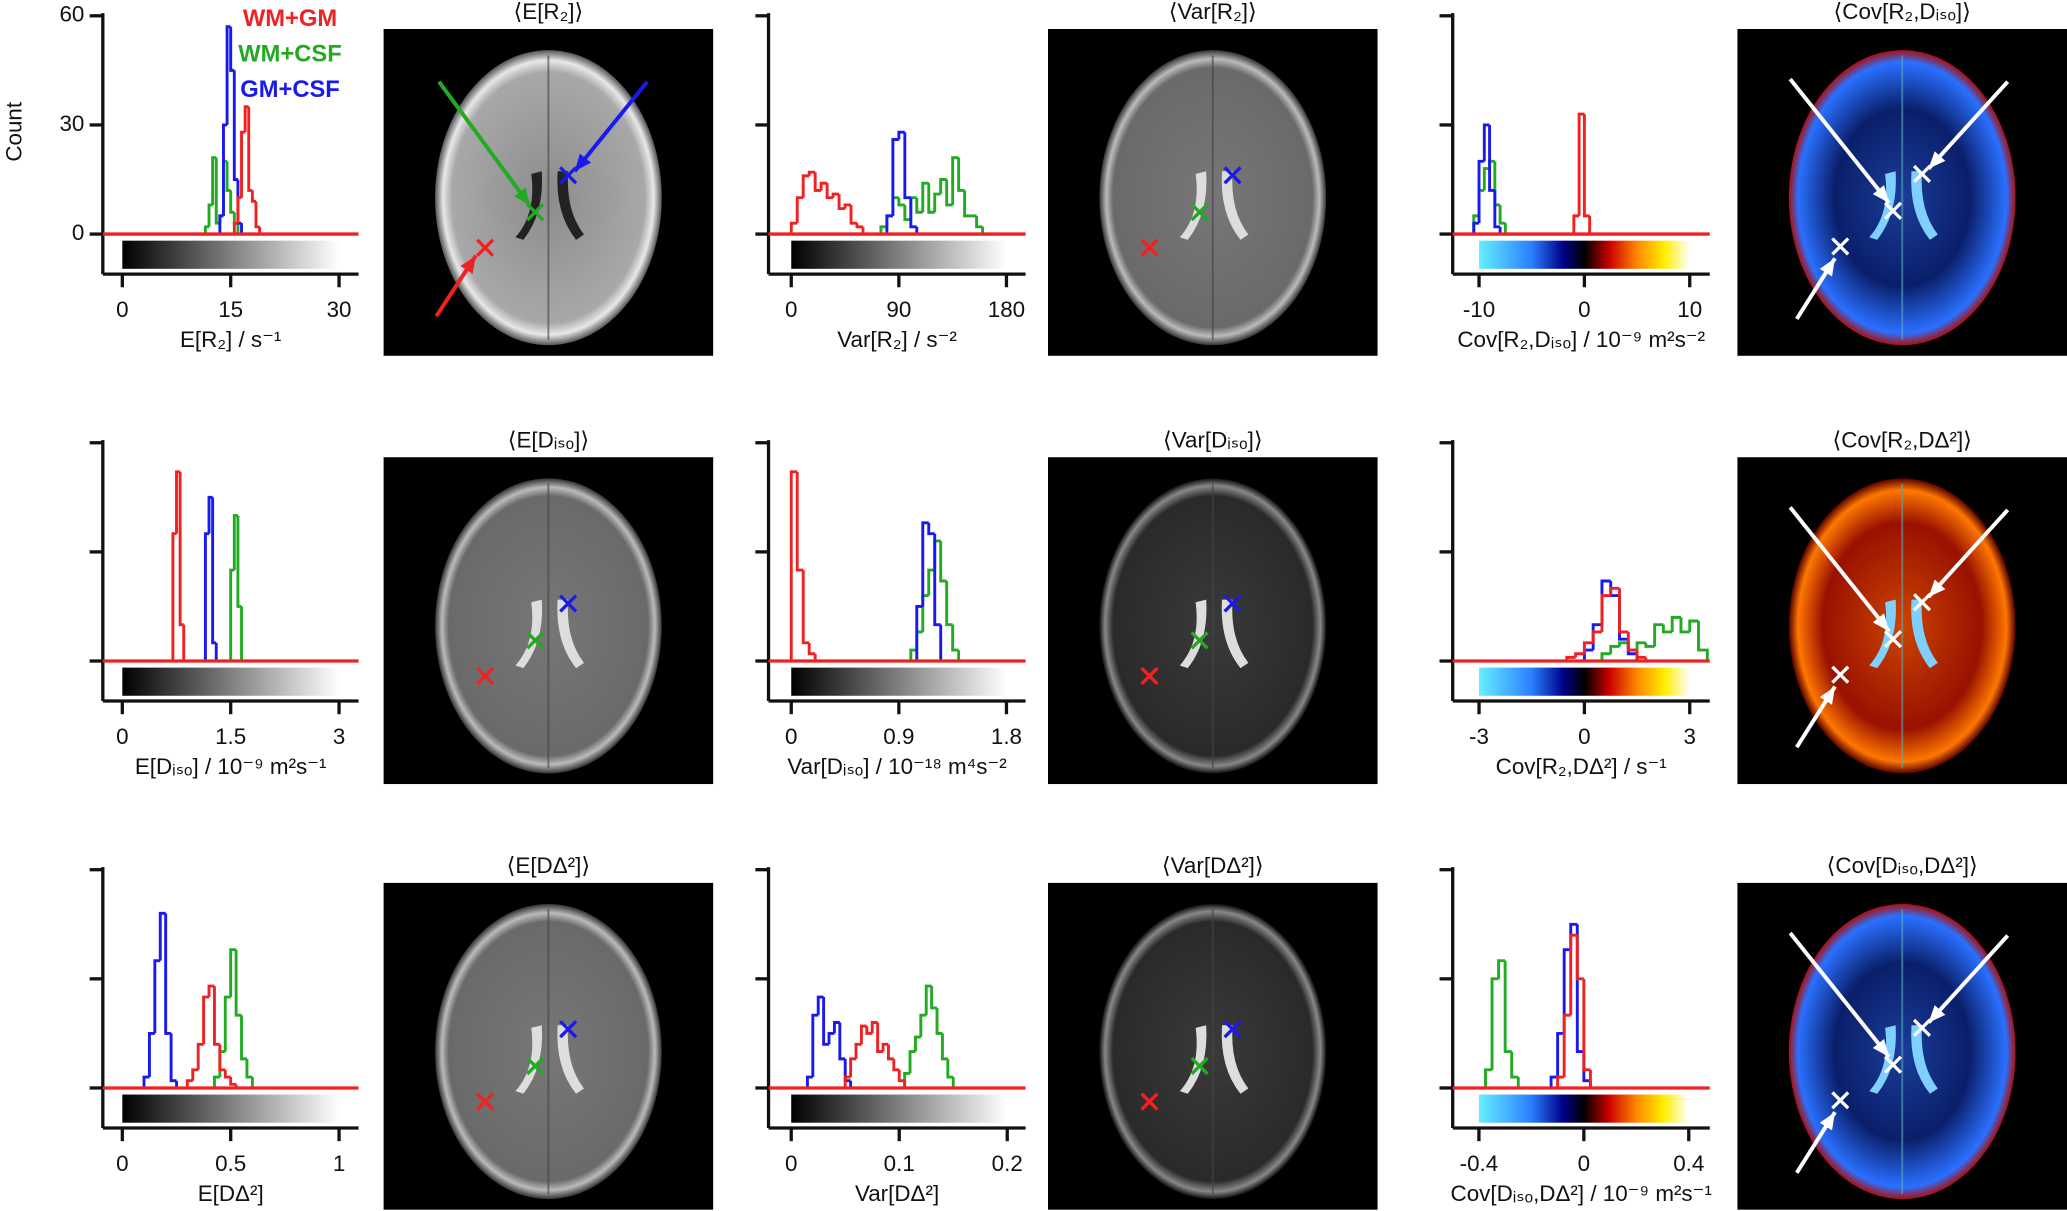  I want to click on y-tick-label: 60, so click(71, 14).